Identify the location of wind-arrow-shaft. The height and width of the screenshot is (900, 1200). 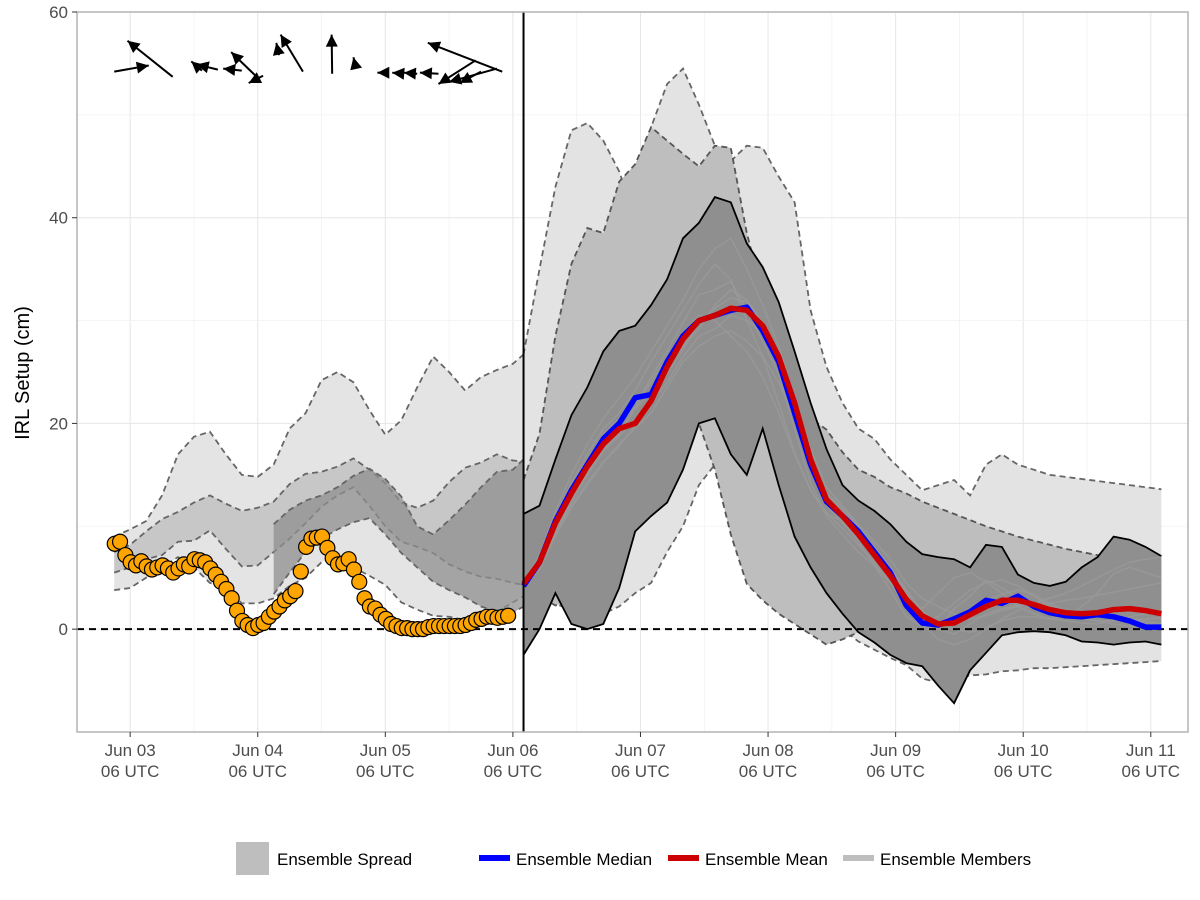
(465, 57).